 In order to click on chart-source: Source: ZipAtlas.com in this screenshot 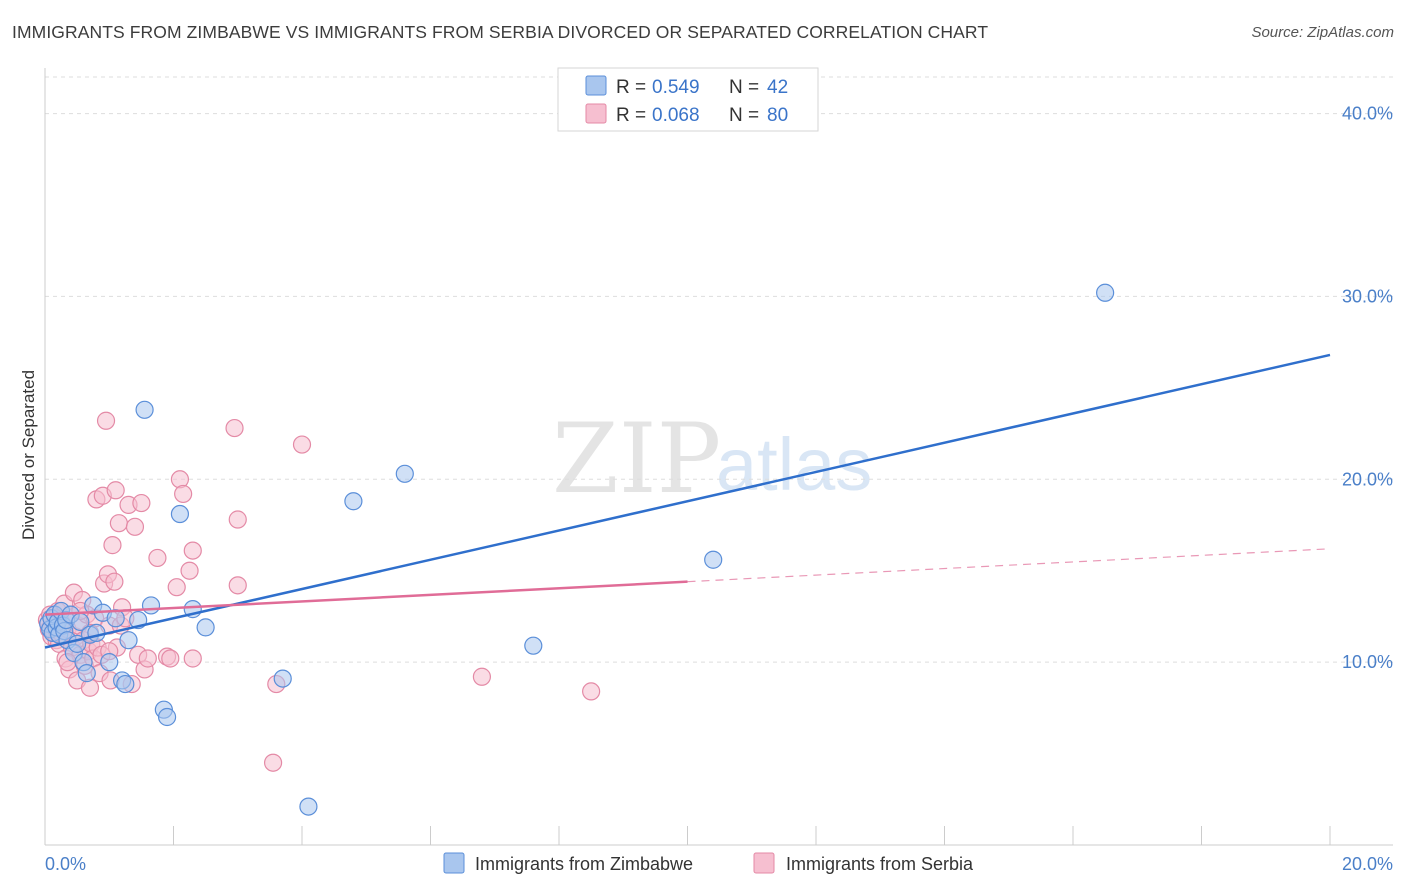, I will do `click(1322, 32)`.